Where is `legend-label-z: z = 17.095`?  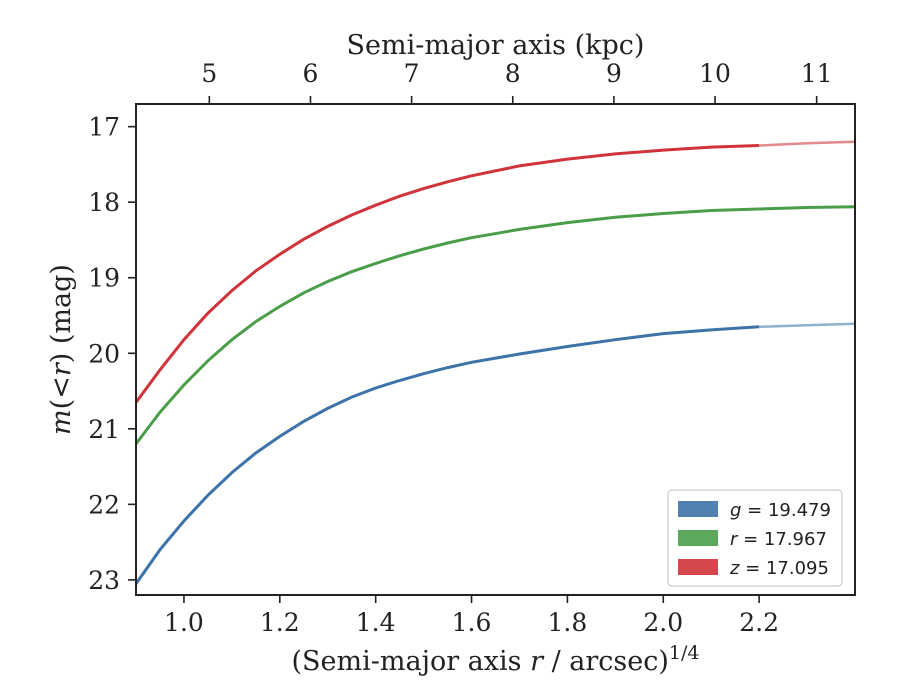
legend-label-z: z = 17.095 is located at coordinates (779, 568).